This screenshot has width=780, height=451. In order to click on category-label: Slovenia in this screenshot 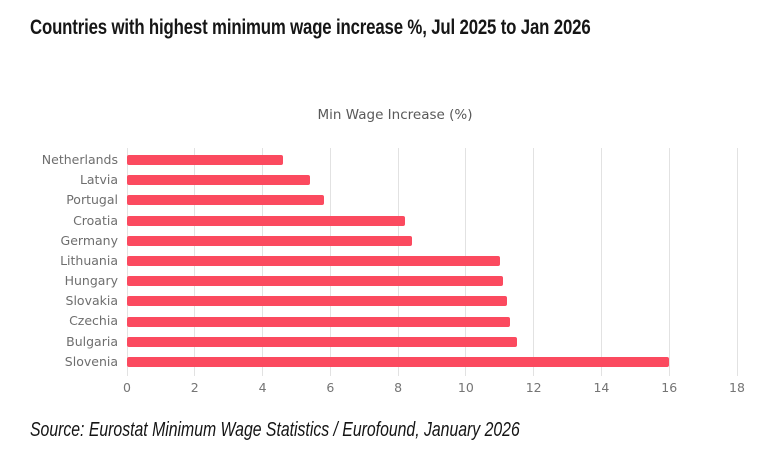, I will do `click(91, 361)`.